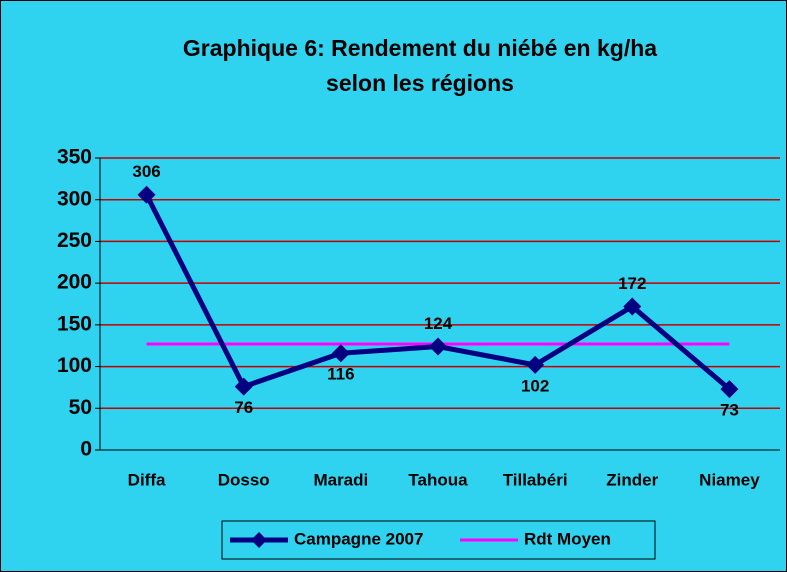  What do you see at coordinates (80, 407) in the screenshot?
I see `y-tick-label: 50` at bounding box center [80, 407].